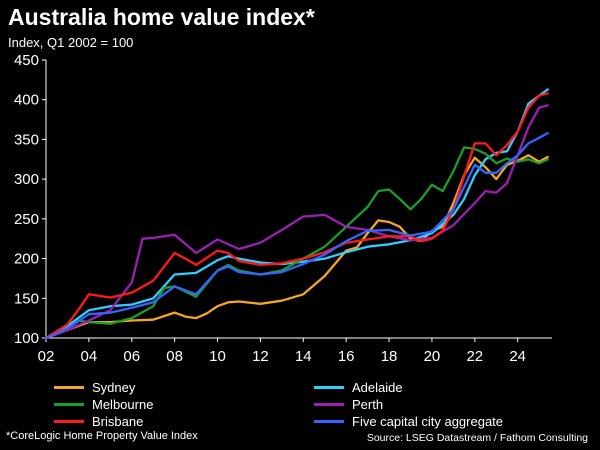 The height and width of the screenshot is (450, 600). I want to click on y-tick-label: 150, so click(26, 298).